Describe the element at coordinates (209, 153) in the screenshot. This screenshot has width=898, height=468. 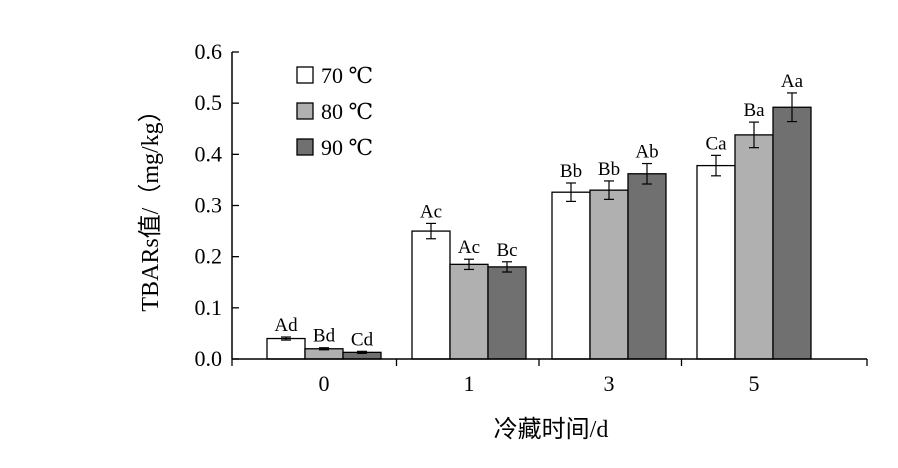
I see `y-tick-label: 0.4` at that location.